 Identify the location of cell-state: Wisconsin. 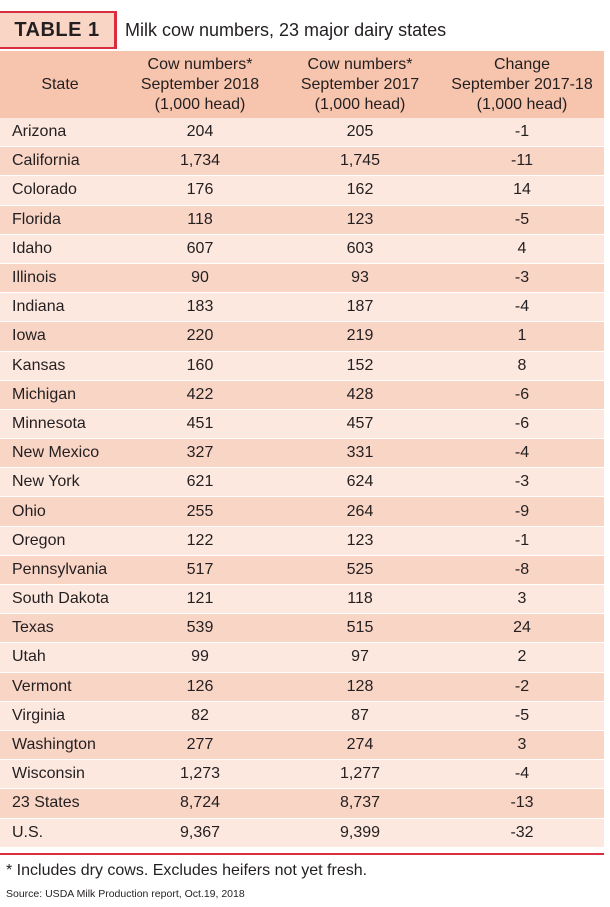
(48, 774).